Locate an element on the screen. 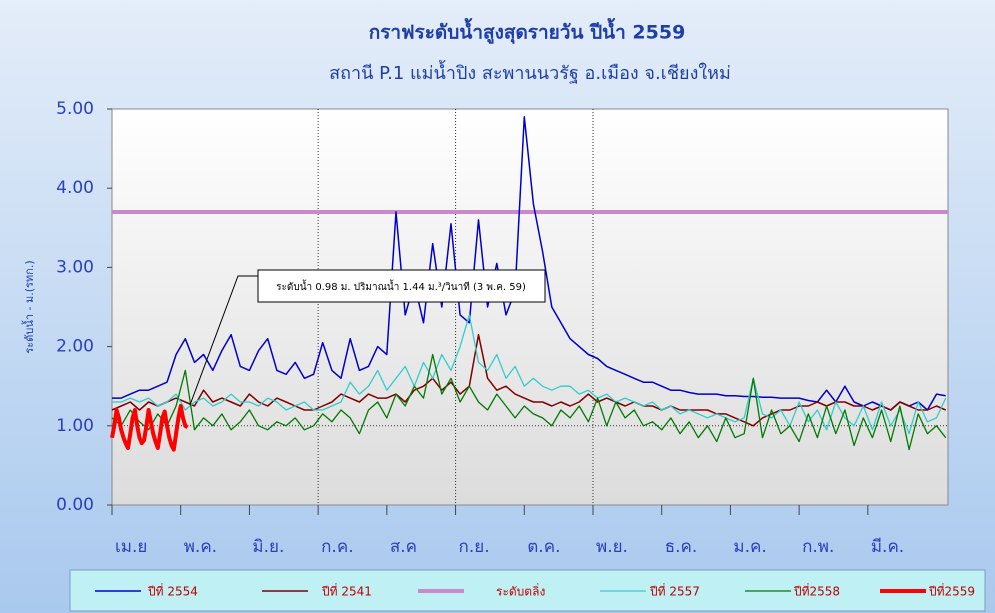  annotation-leader is located at coordinates (223, 340).